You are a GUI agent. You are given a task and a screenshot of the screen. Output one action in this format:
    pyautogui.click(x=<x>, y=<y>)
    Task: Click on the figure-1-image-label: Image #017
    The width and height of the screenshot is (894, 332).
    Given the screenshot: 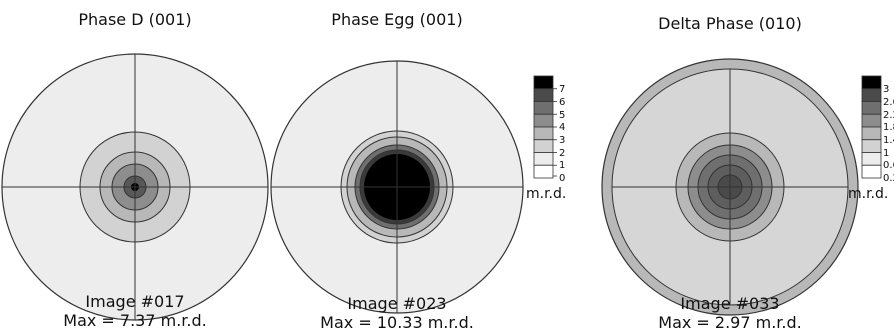 What is the action you would take?
    pyautogui.click(x=135, y=301)
    